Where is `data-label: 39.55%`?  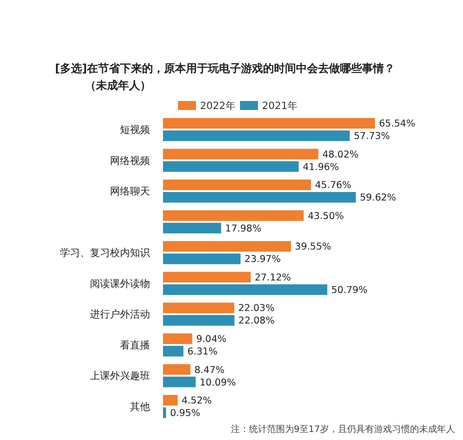 data-label: 39.55% is located at coordinates (313, 247).